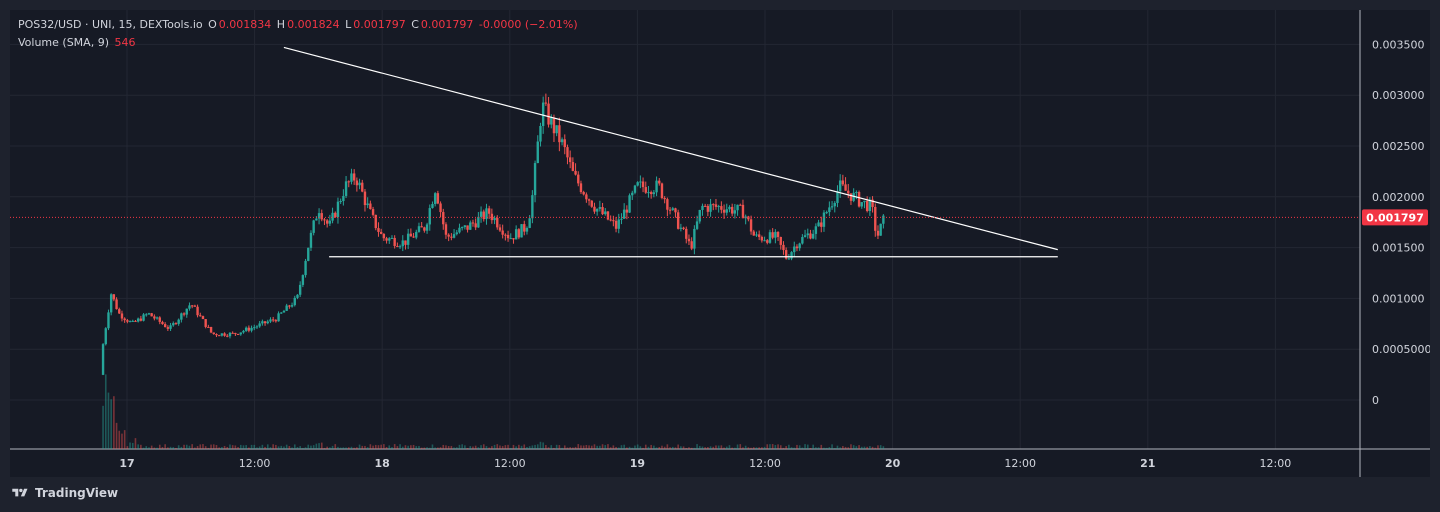 The image size is (1440, 512). Describe the element at coordinates (245, 24) in the screenshot. I see `open-value: 0.001834` at that location.